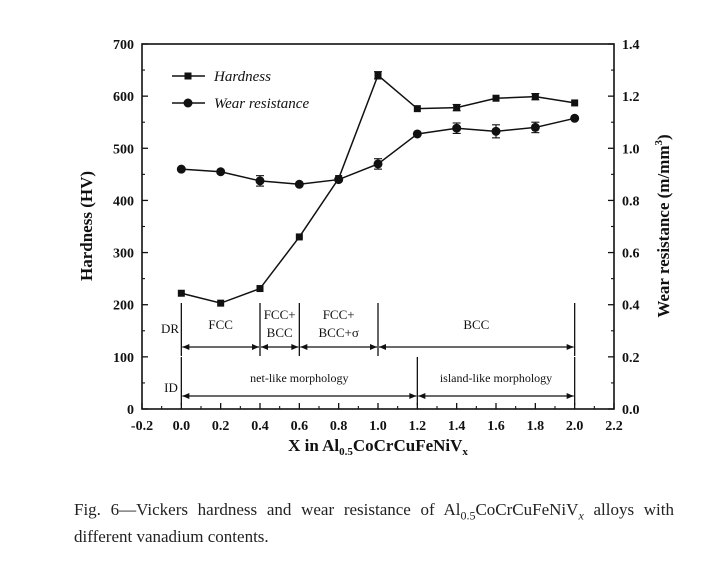 The image size is (712, 568). What do you see at coordinates (220, 324) in the screenshot?
I see `region-label: FCC` at bounding box center [220, 324].